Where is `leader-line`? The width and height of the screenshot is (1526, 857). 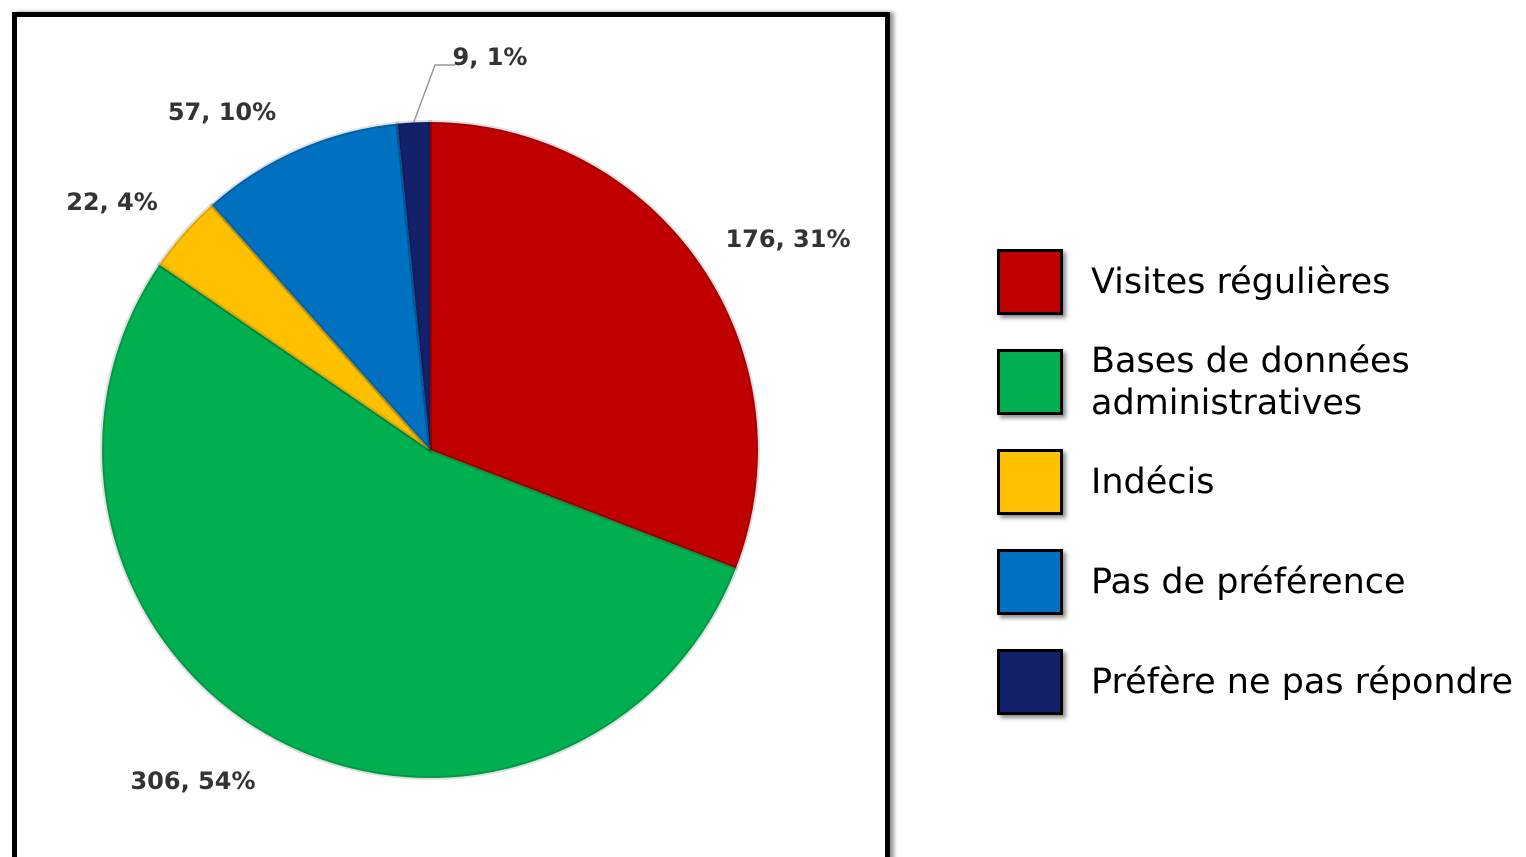
leader-line is located at coordinates (434, 93).